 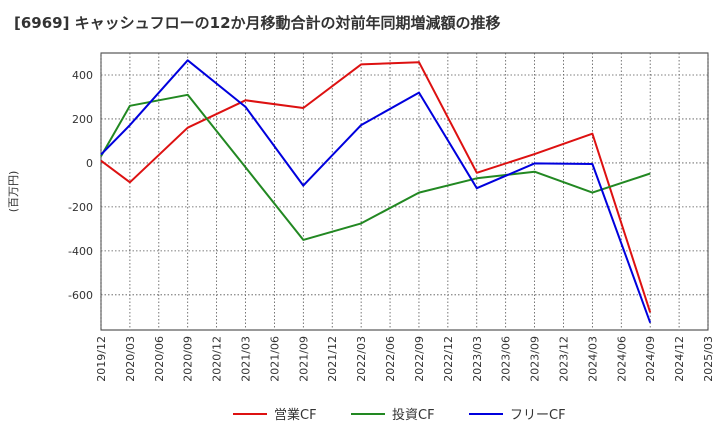 I want to click on x-tick-label: 2022/03, so click(x=361, y=359).